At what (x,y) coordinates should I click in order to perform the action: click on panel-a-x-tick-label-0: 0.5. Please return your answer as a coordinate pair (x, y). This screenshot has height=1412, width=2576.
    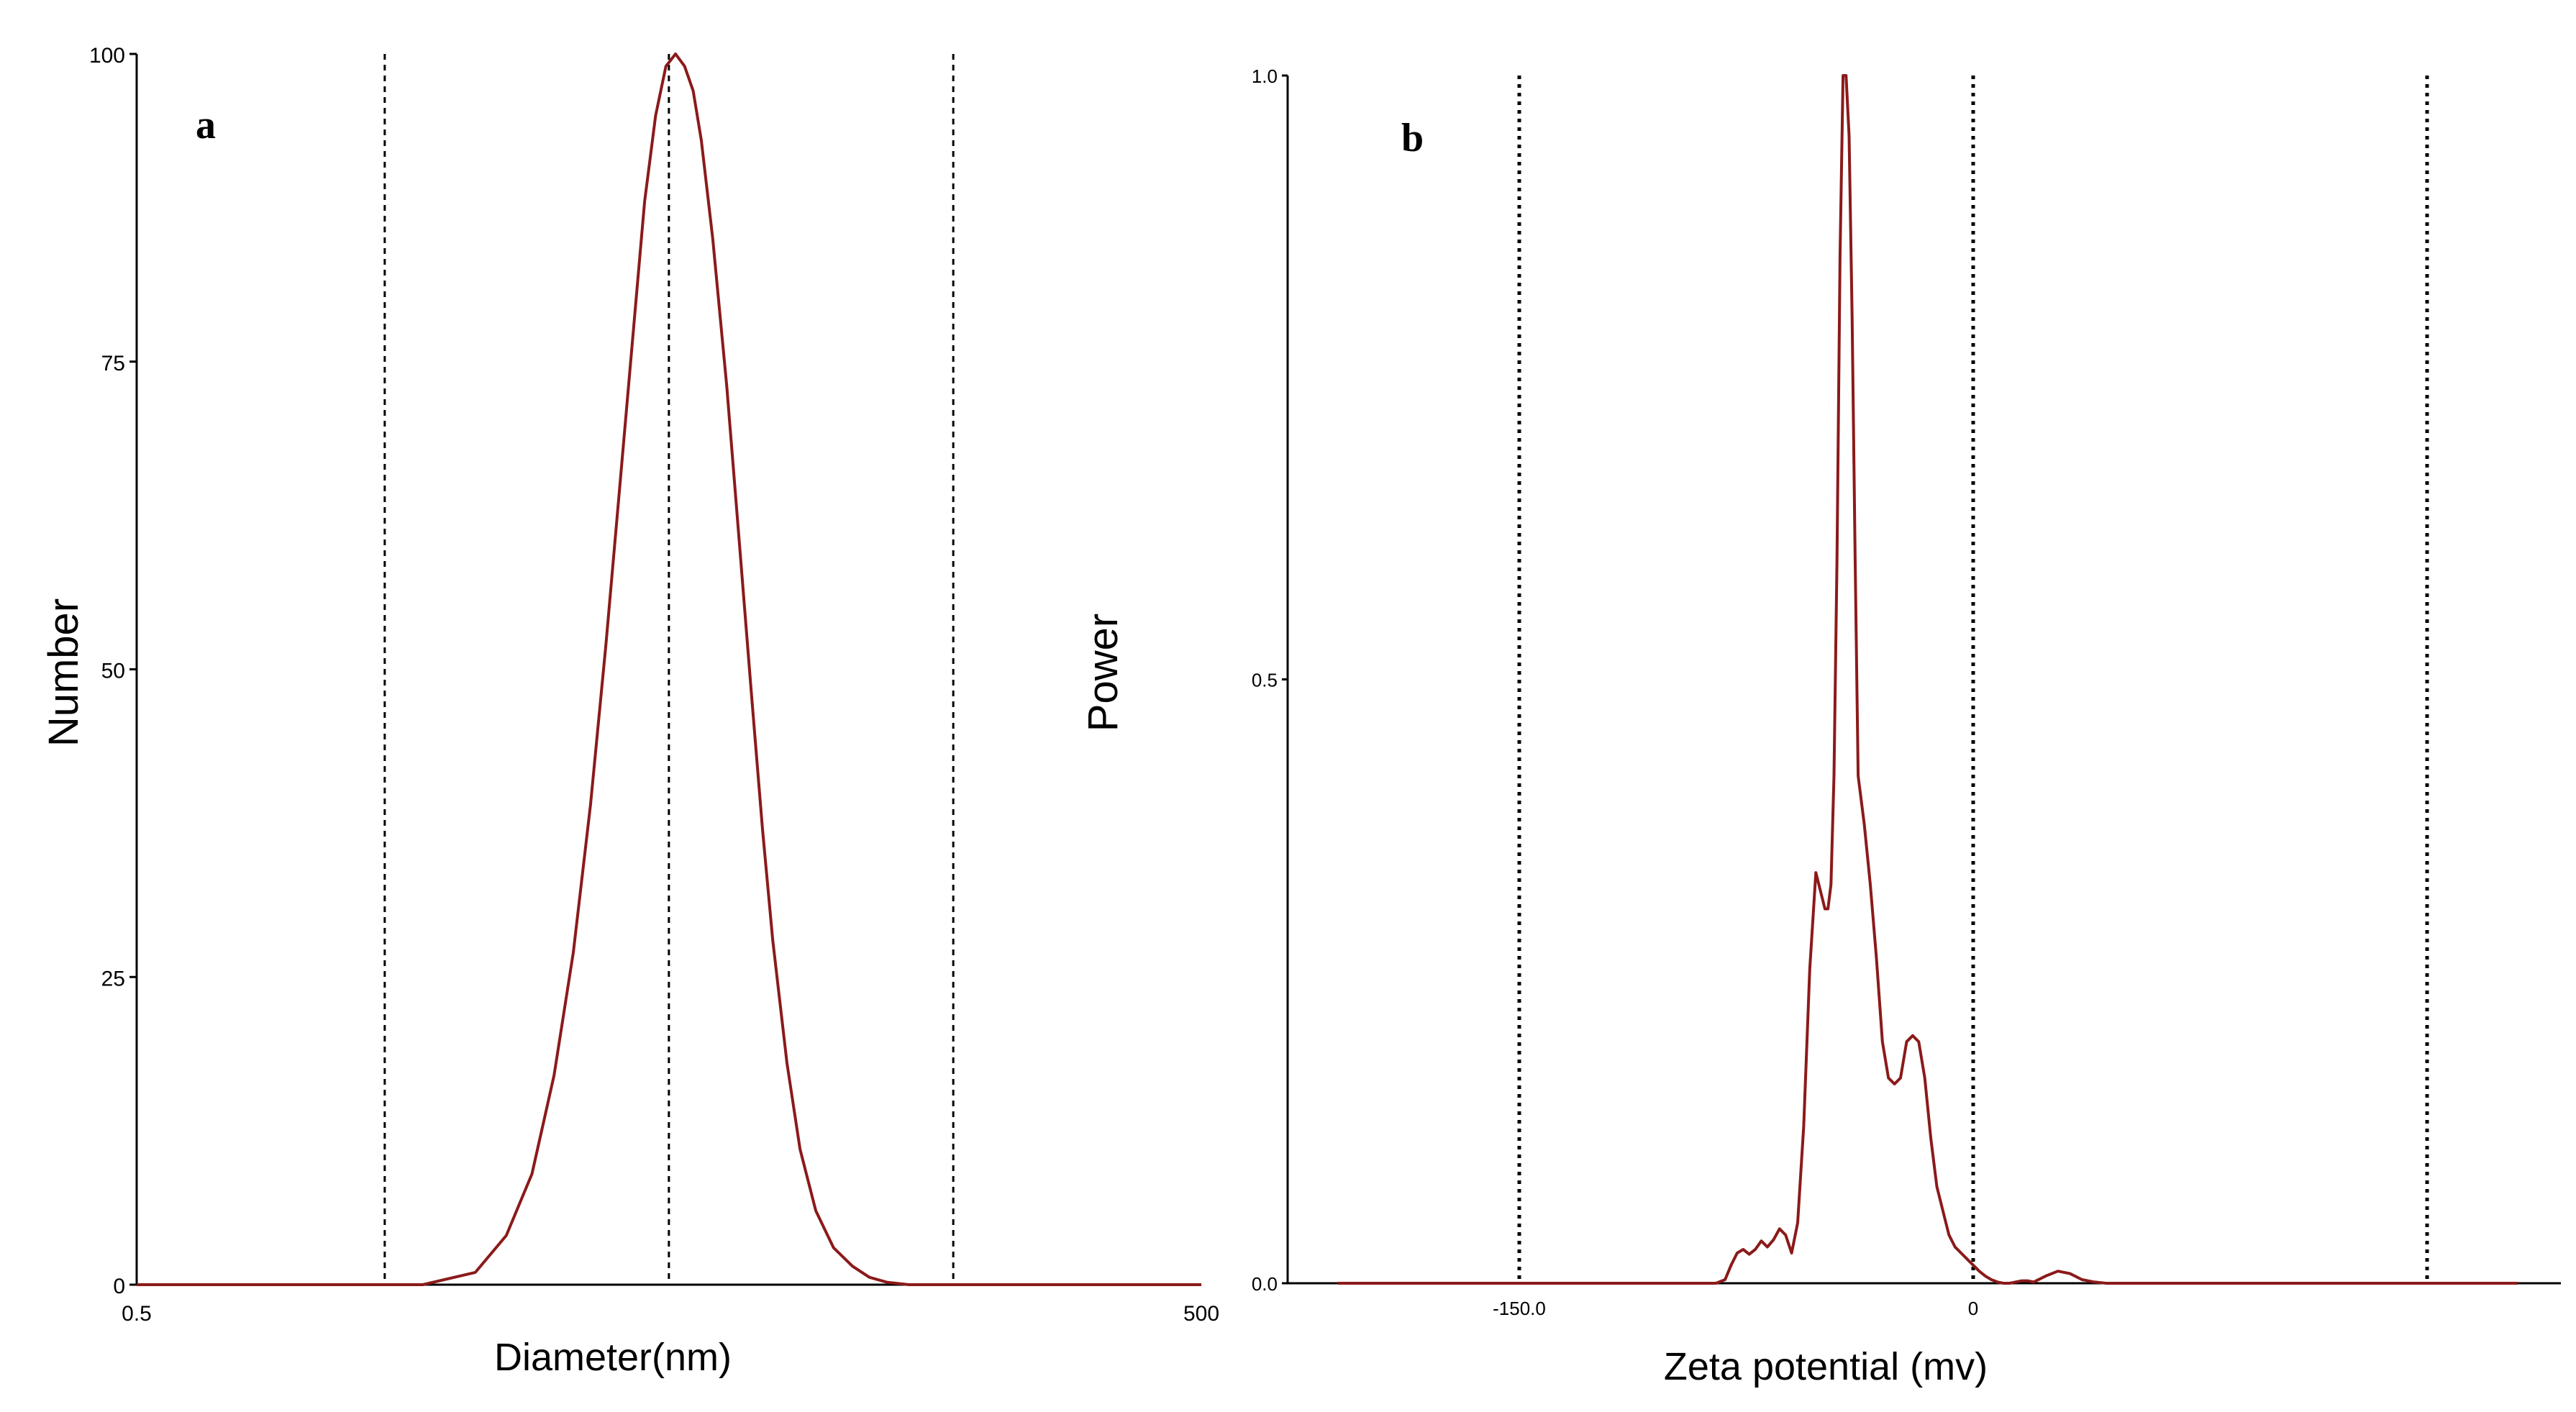
    Looking at the image, I should click on (137, 1314).